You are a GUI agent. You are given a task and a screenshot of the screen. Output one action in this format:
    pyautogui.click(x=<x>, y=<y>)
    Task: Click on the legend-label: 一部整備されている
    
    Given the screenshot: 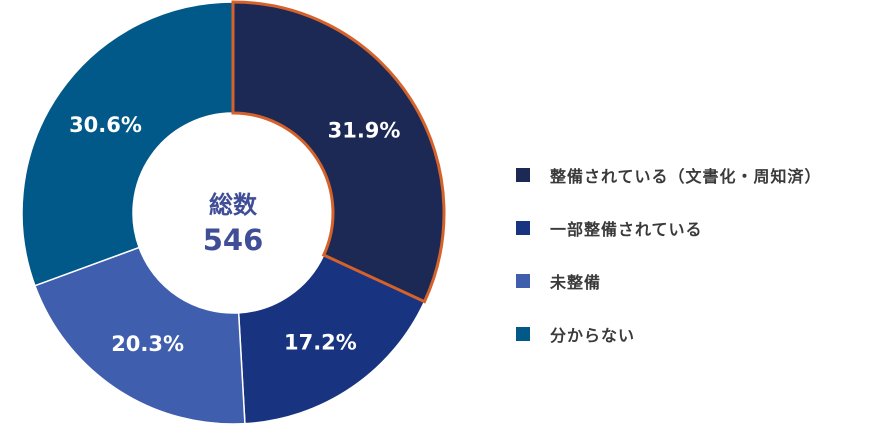 What is the action you would take?
    pyautogui.click(x=626, y=229)
    